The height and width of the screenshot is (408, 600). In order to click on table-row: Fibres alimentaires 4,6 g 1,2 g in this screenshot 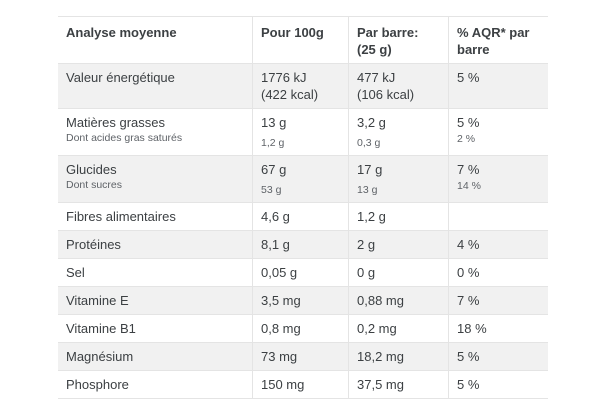, I will do `click(303, 216)`.